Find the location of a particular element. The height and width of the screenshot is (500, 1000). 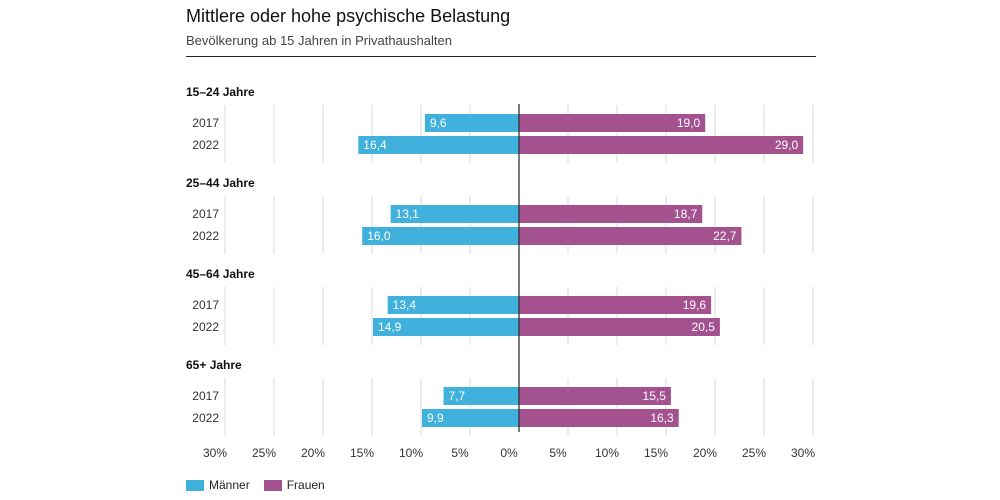

bar-label-frauen: 22,7 is located at coordinates (725, 236).